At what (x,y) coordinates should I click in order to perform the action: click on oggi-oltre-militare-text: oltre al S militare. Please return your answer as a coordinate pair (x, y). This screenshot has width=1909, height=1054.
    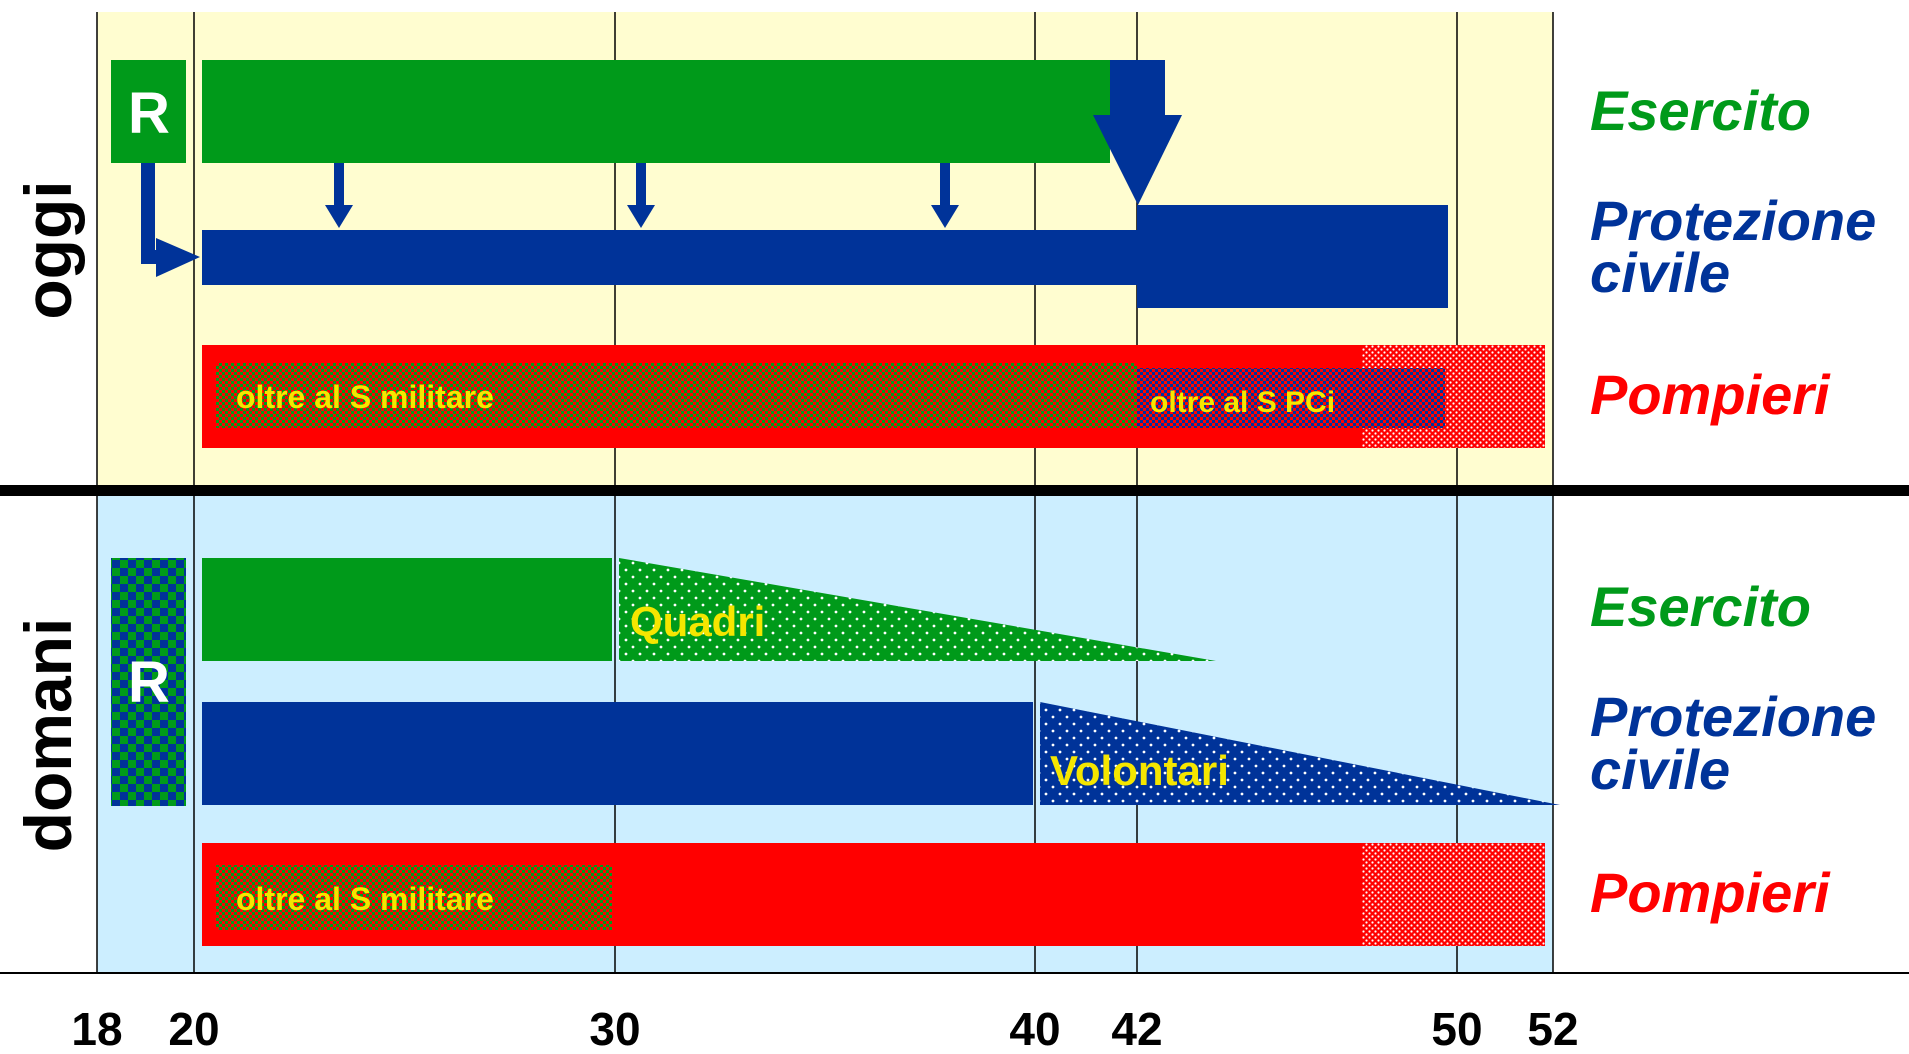
    Looking at the image, I should click on (365, 397).